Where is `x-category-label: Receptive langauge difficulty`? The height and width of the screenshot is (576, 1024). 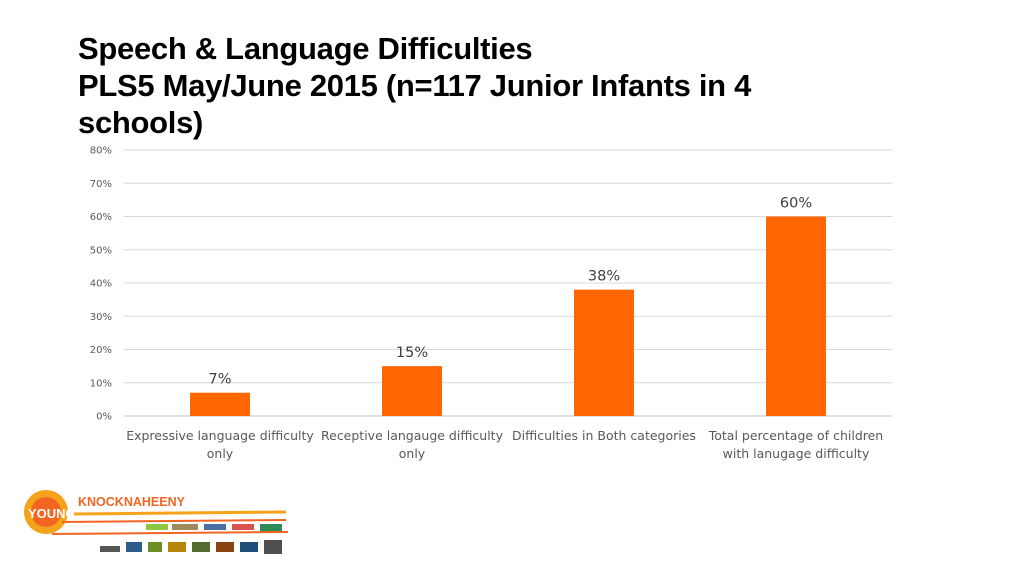
x-category-label: Receptive langauge difficulty is located at coordinates (412, 435).